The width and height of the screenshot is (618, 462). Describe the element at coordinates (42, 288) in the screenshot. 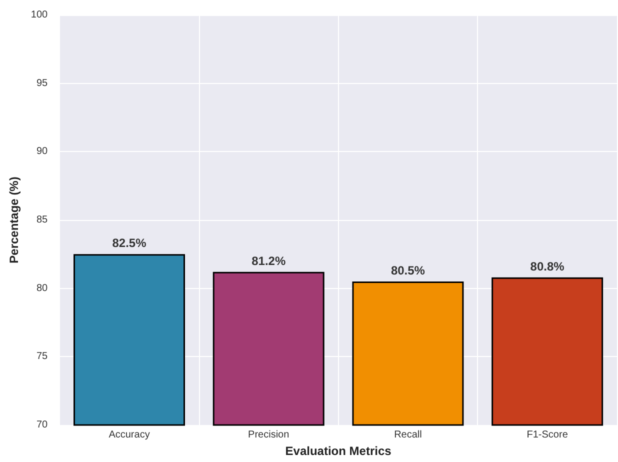

I see `y-tick-label: 80` at that location.